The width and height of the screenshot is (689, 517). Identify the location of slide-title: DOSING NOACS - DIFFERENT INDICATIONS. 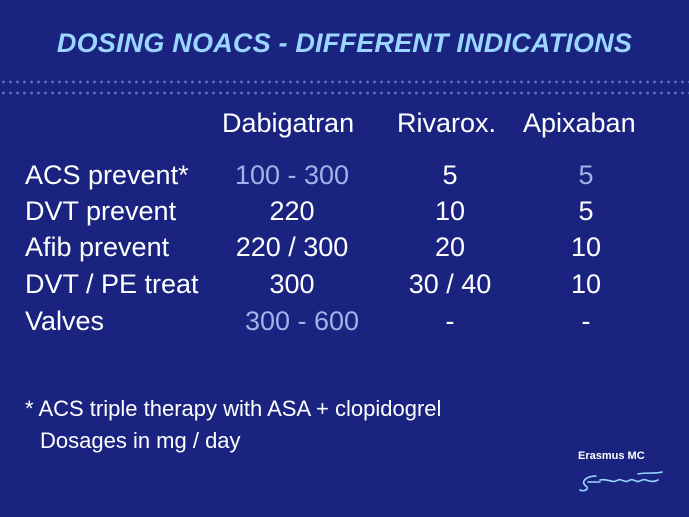
(344, 43).